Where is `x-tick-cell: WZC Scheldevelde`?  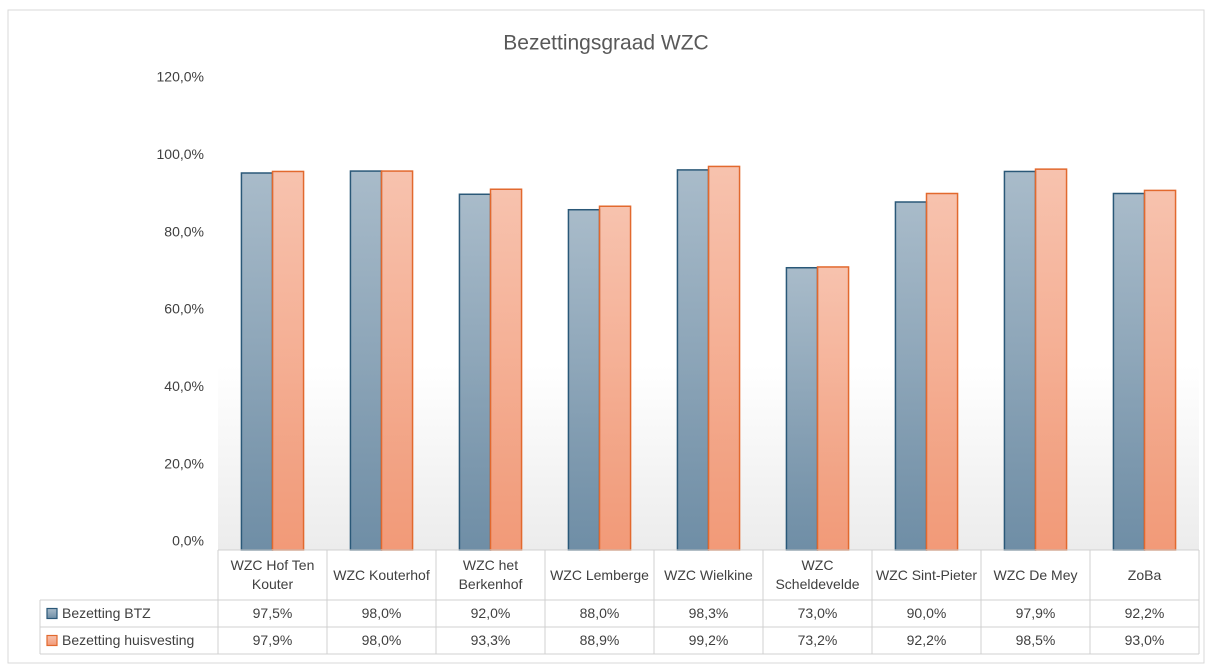
x-tick-cell: WZC Scheldevelde is located at coordinates (817, 574).